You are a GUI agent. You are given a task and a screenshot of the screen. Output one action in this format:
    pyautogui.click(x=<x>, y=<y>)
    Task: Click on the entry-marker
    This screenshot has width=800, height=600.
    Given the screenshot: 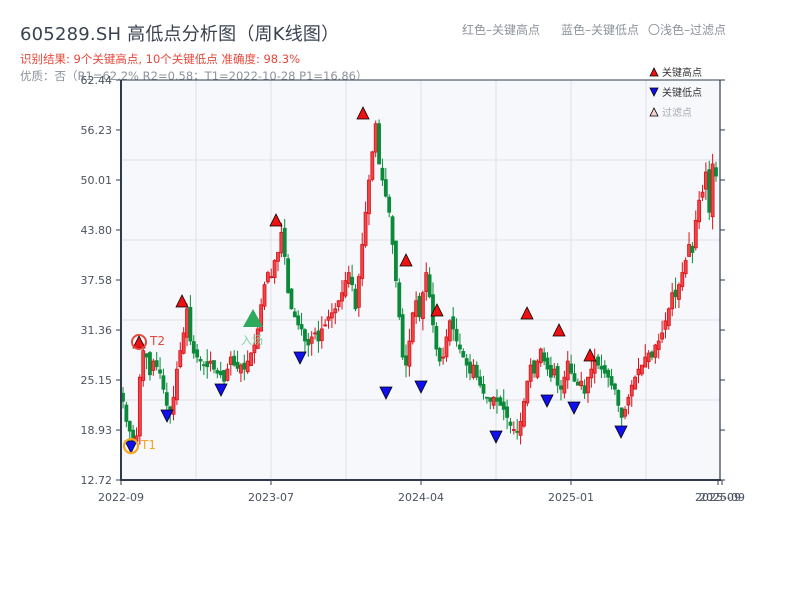 What is the action you would take?
    pyautogui.click(x=253, y=318)
    